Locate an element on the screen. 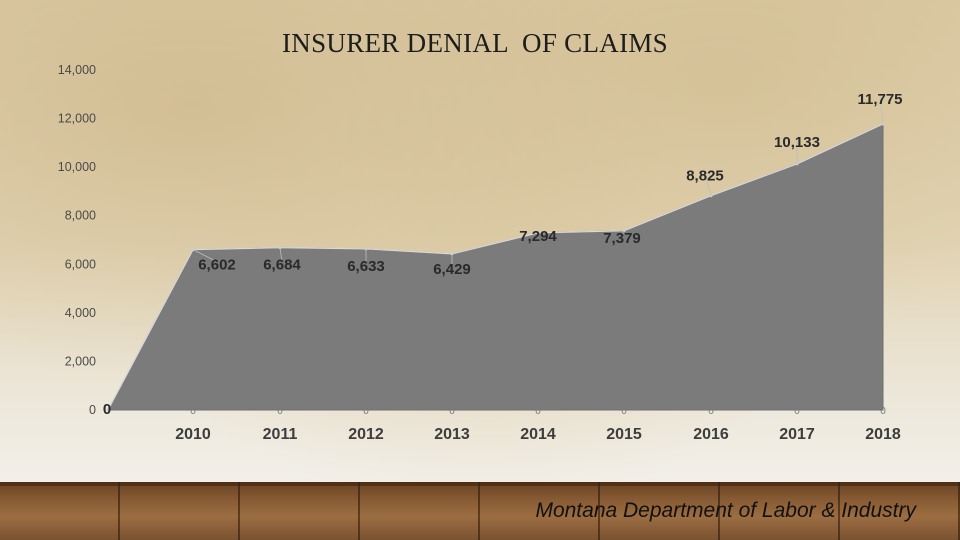 Image resolution: width=960 pixels, height=540 pixels. x-tick-label: 2012 is located at coordinates (366, 434).